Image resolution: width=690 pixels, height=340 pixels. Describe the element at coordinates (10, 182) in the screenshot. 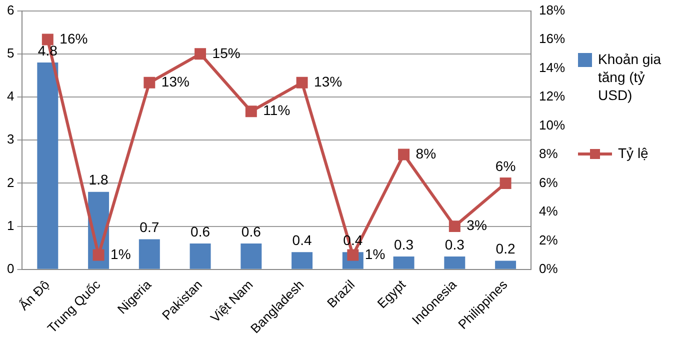

I see `y-tick-label: 2` at that location.